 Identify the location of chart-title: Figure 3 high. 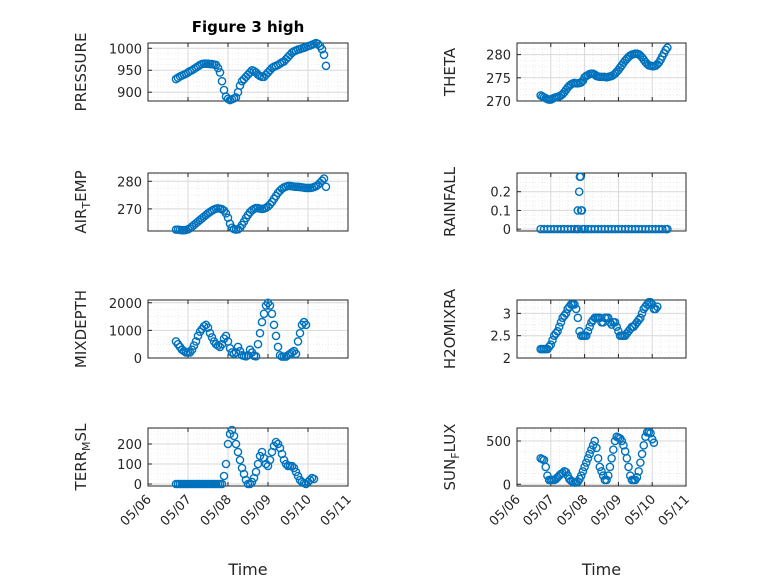
(248, 27).